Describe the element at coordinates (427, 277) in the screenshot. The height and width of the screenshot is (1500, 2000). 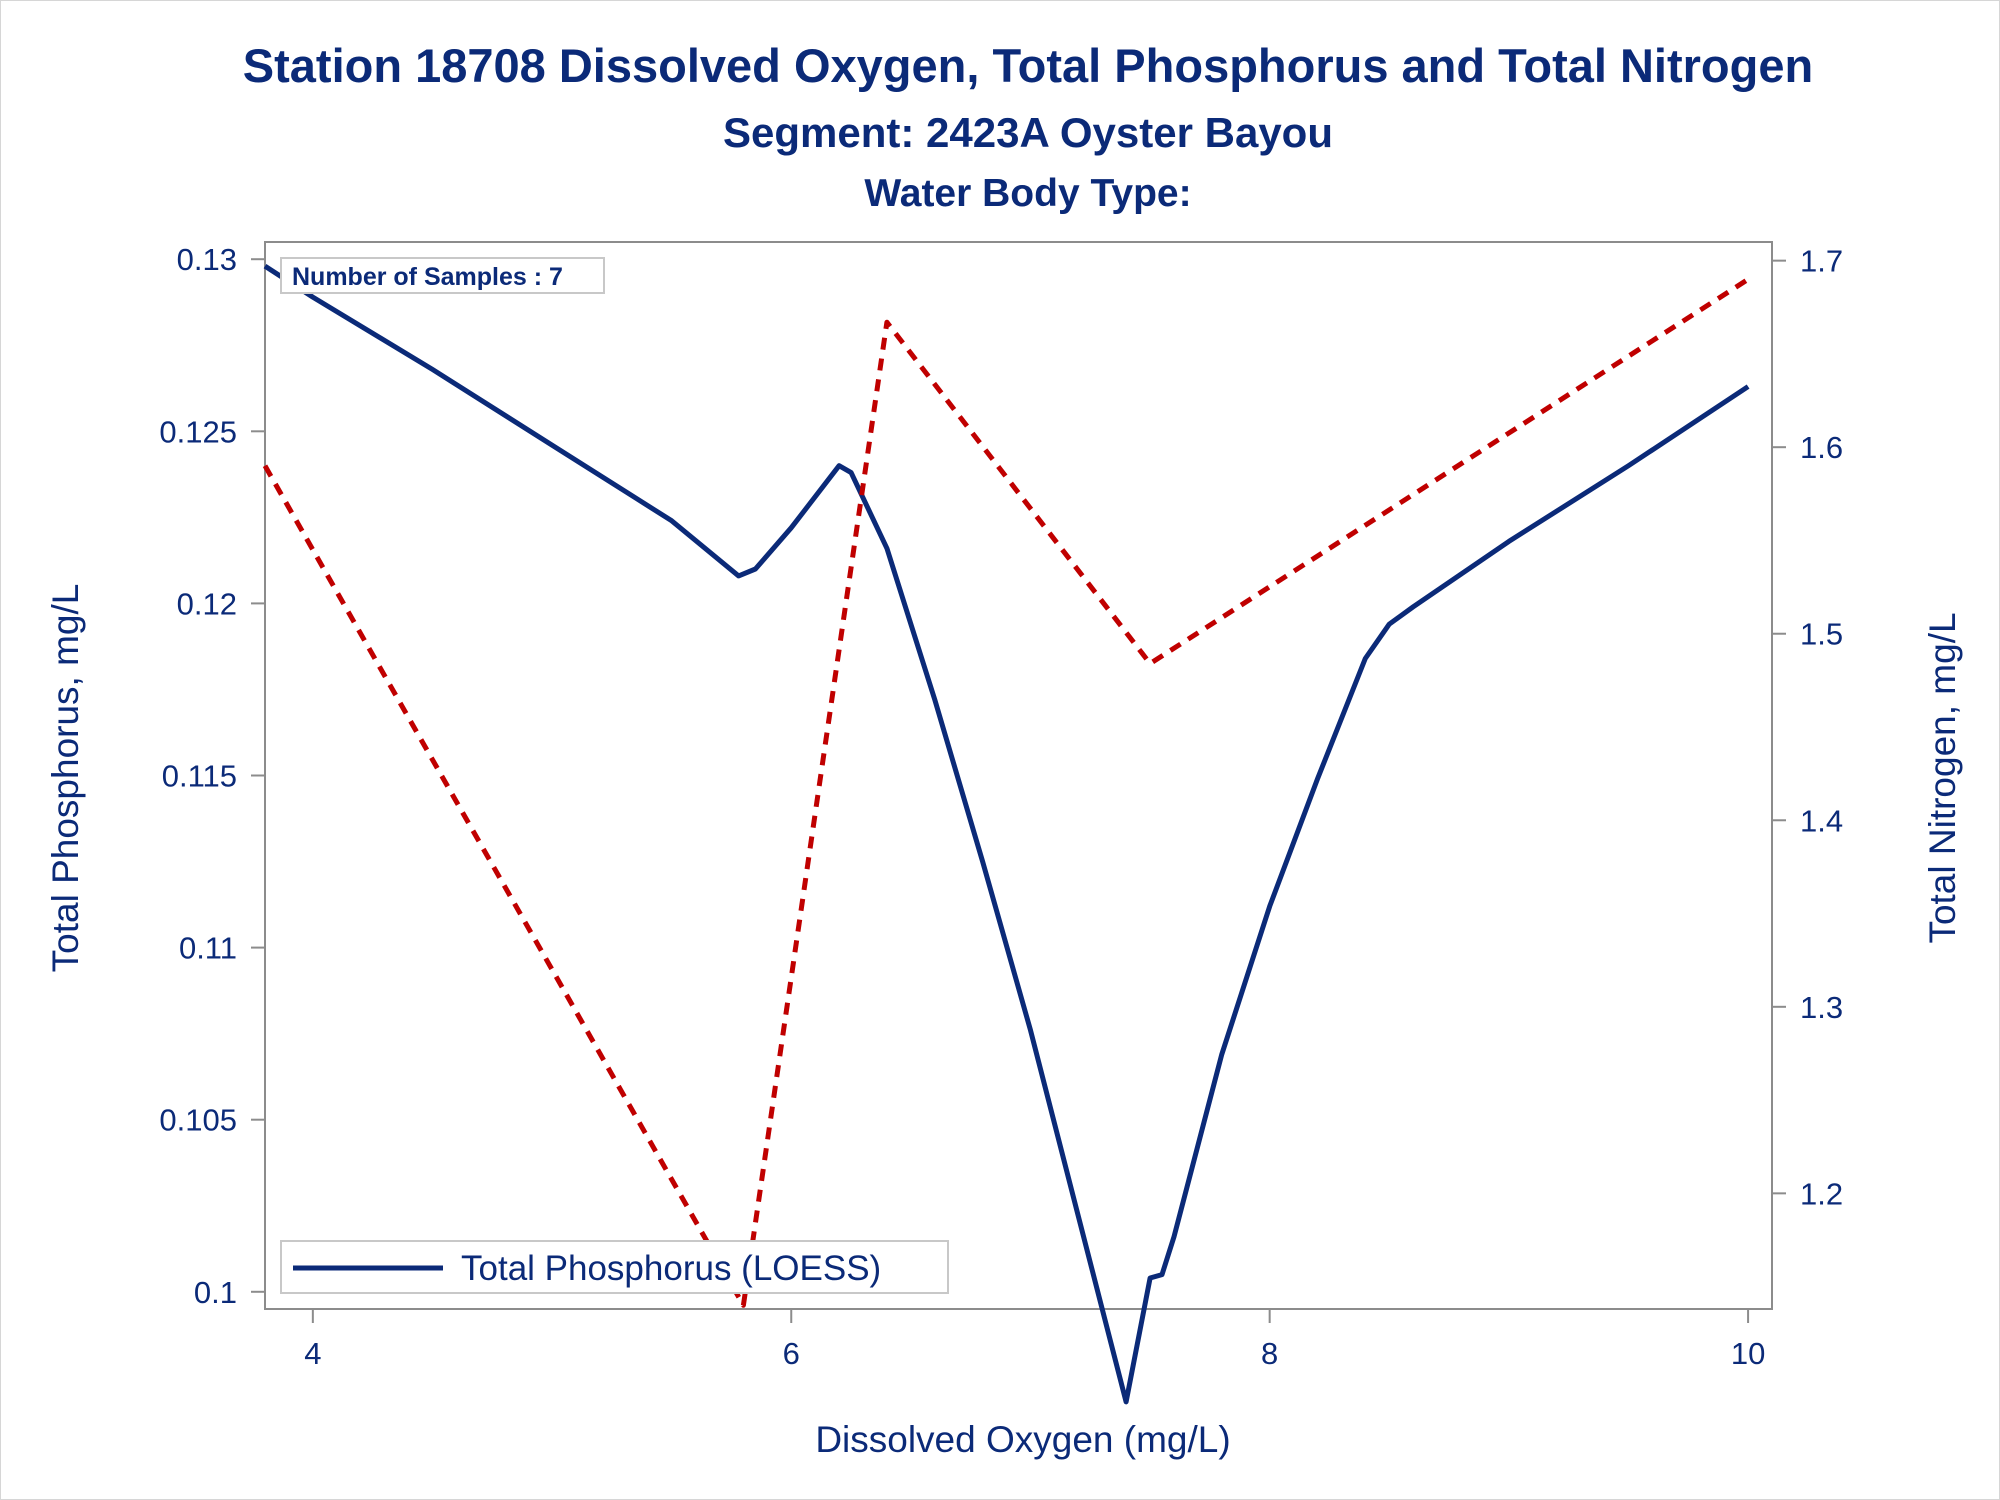
I see `annotation-text: Number of Samples : 7` at that location.